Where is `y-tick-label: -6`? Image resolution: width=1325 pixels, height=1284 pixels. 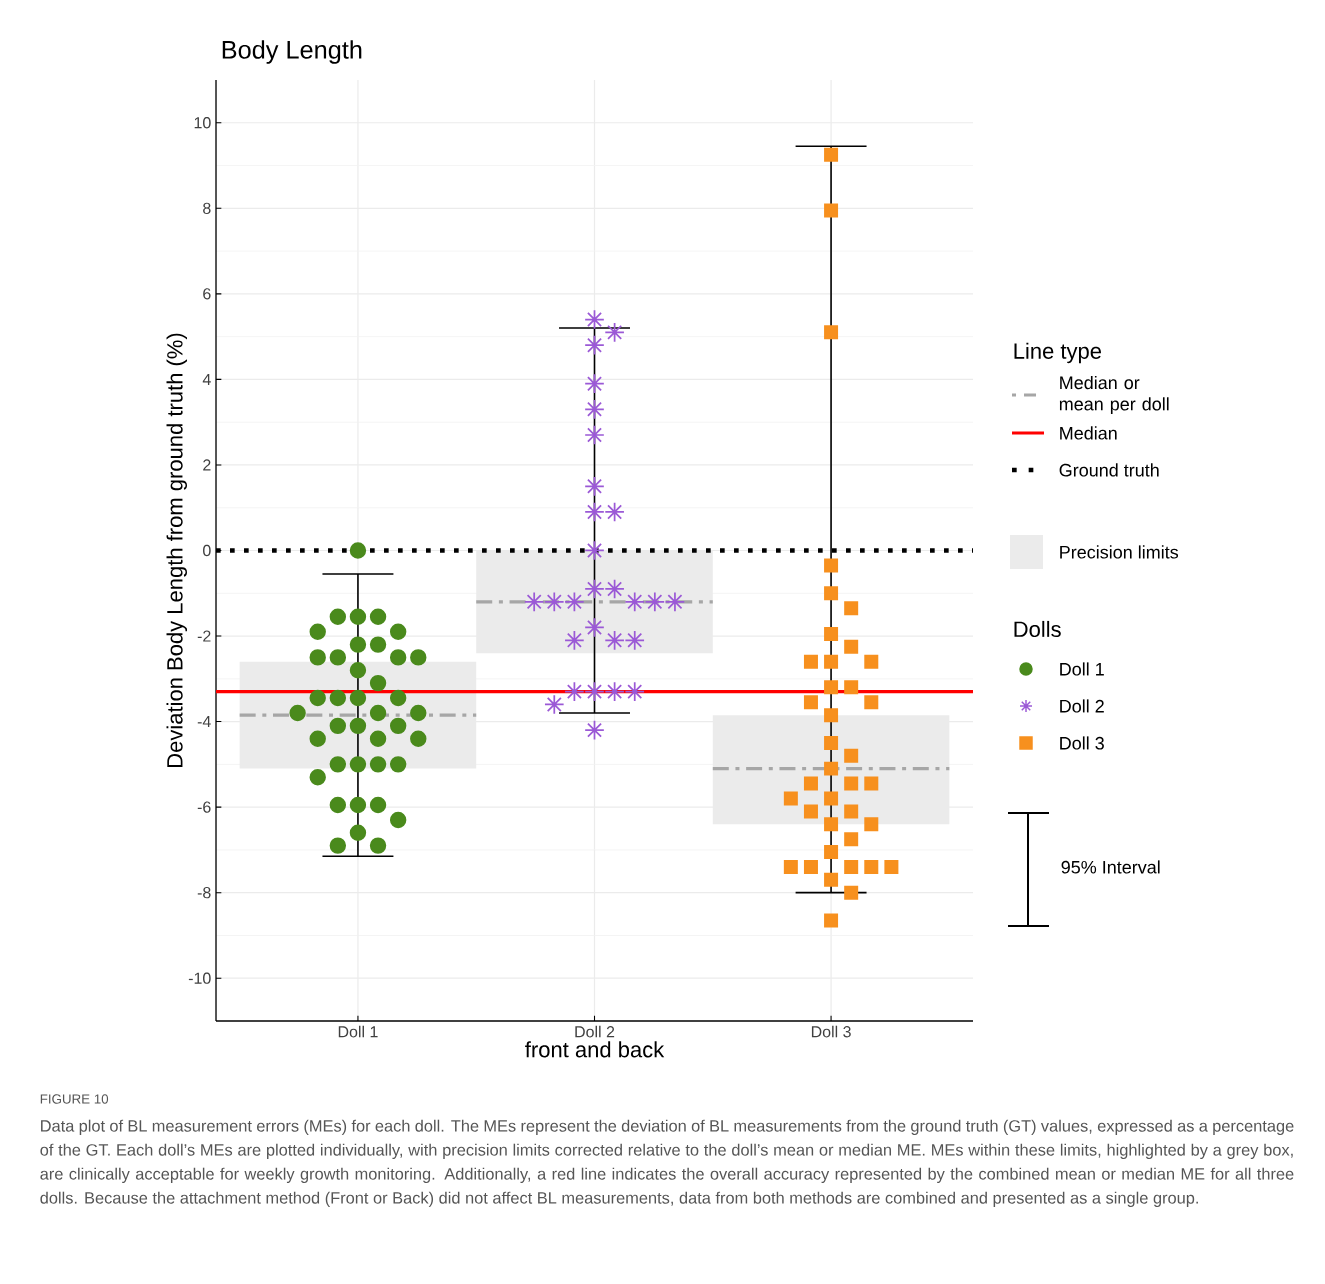
y-tick-label: -6 is located at coordinates (204, 807).